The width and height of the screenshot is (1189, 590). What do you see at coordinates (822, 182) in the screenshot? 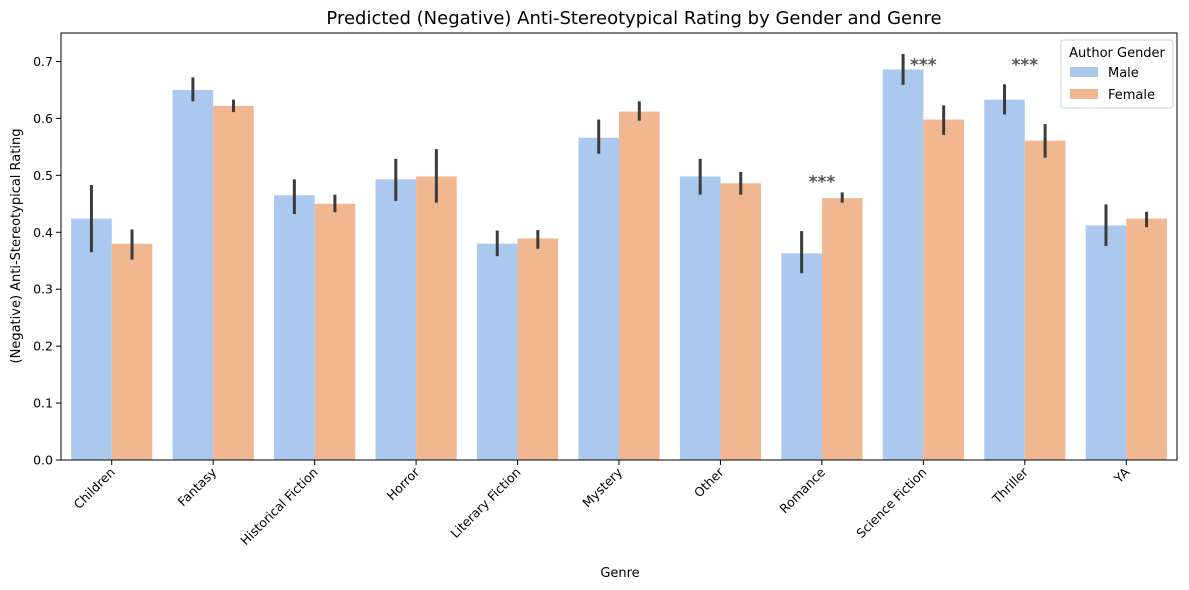
I see `significance-marker-0: ***` at bounding box center [822, 182].